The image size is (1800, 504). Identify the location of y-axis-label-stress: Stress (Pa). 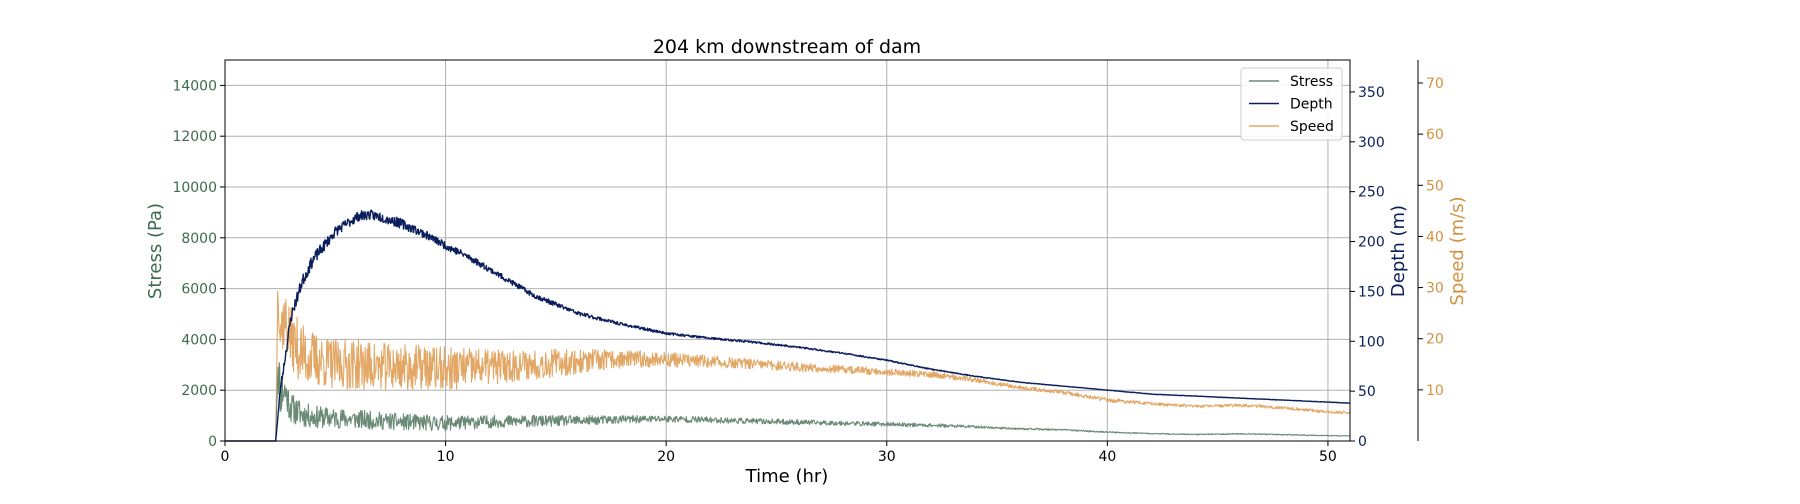
(155, 251).